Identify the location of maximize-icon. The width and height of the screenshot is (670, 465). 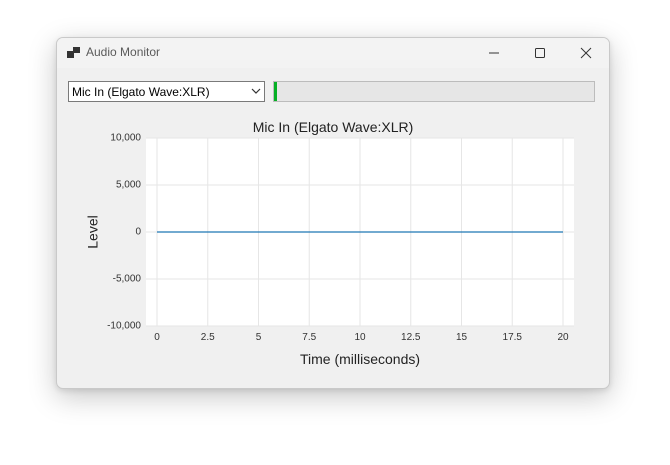
(540, 53).